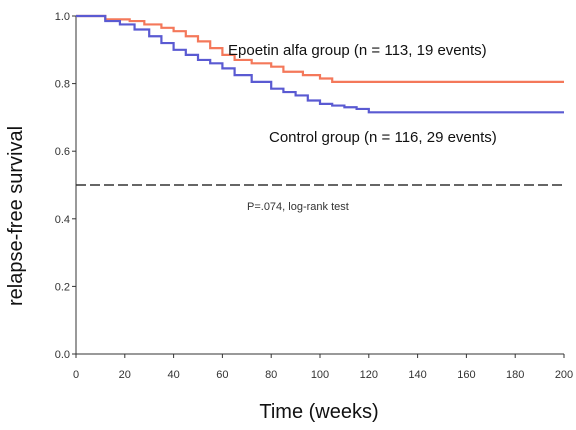 The width and height of the screenshot is (576, 430). Describe the element at coordinates (417, 375) in the screenshot. I see `x-tick-label: 140` at that location.